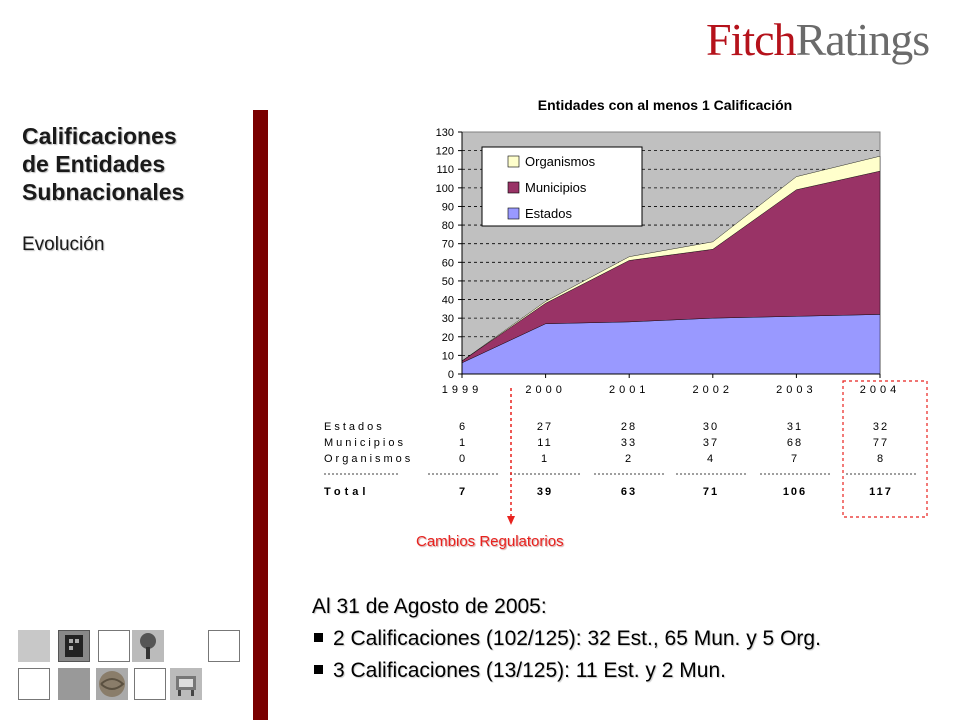 The image size is (960, 720). I want to click on fitch-ratings-logo: FitchRatings, so click(818, 40).